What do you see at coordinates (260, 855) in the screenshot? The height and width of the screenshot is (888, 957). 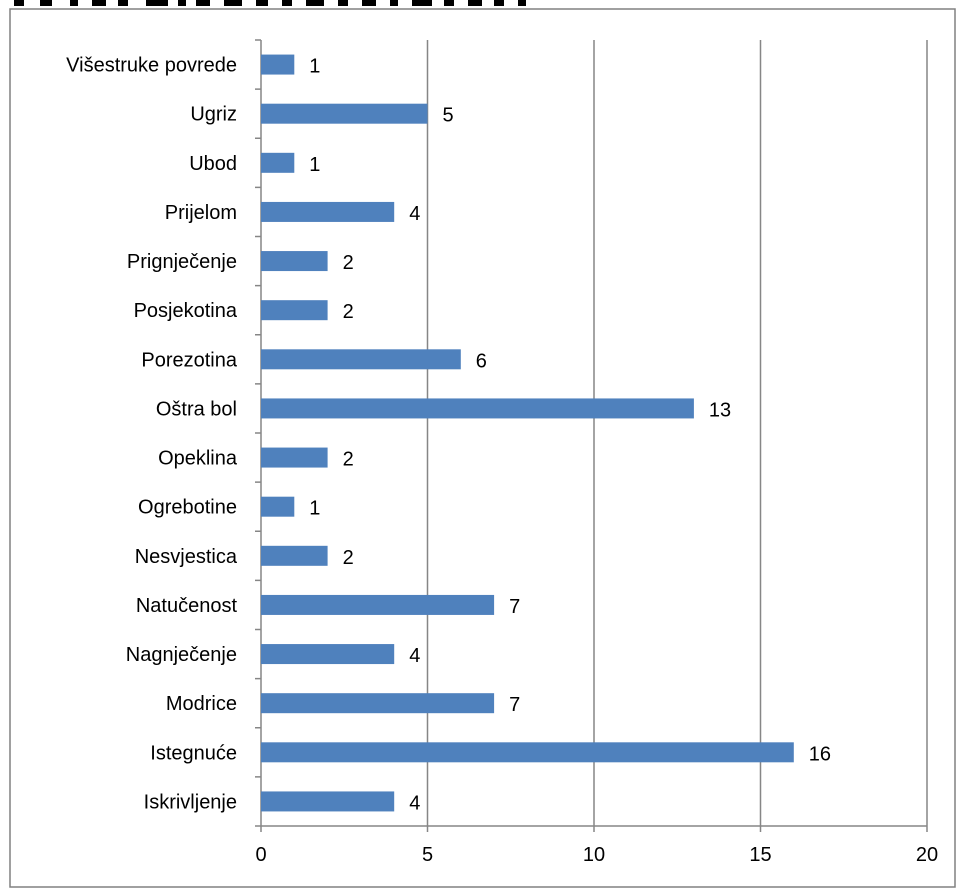 I see `x-tick-label: 0` at bounding box center [260, 855].